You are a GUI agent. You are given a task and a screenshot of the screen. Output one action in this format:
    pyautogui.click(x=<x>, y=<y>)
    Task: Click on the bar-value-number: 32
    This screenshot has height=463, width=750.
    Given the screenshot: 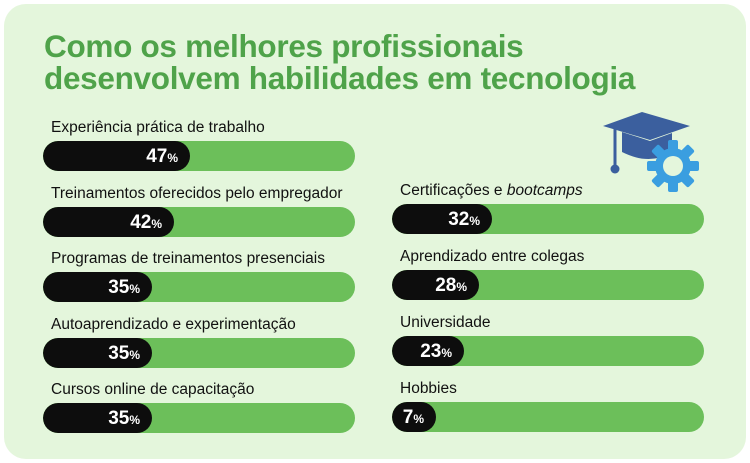 What is the action you would take?
    pyautogui.click(x=459, y=219)
    